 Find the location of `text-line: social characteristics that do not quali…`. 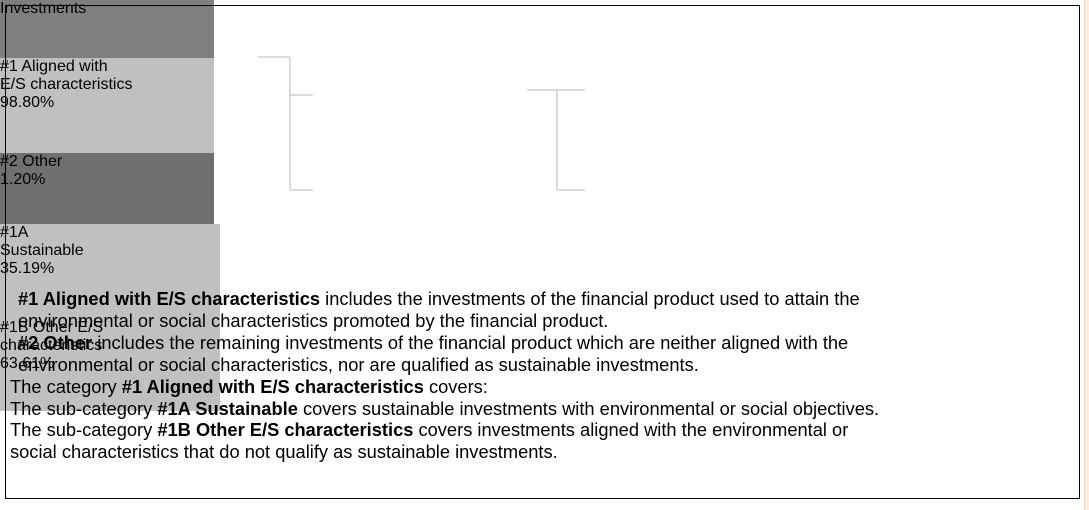

text-line: social characteristics that do not quali… is located at coordinates (284, 451).